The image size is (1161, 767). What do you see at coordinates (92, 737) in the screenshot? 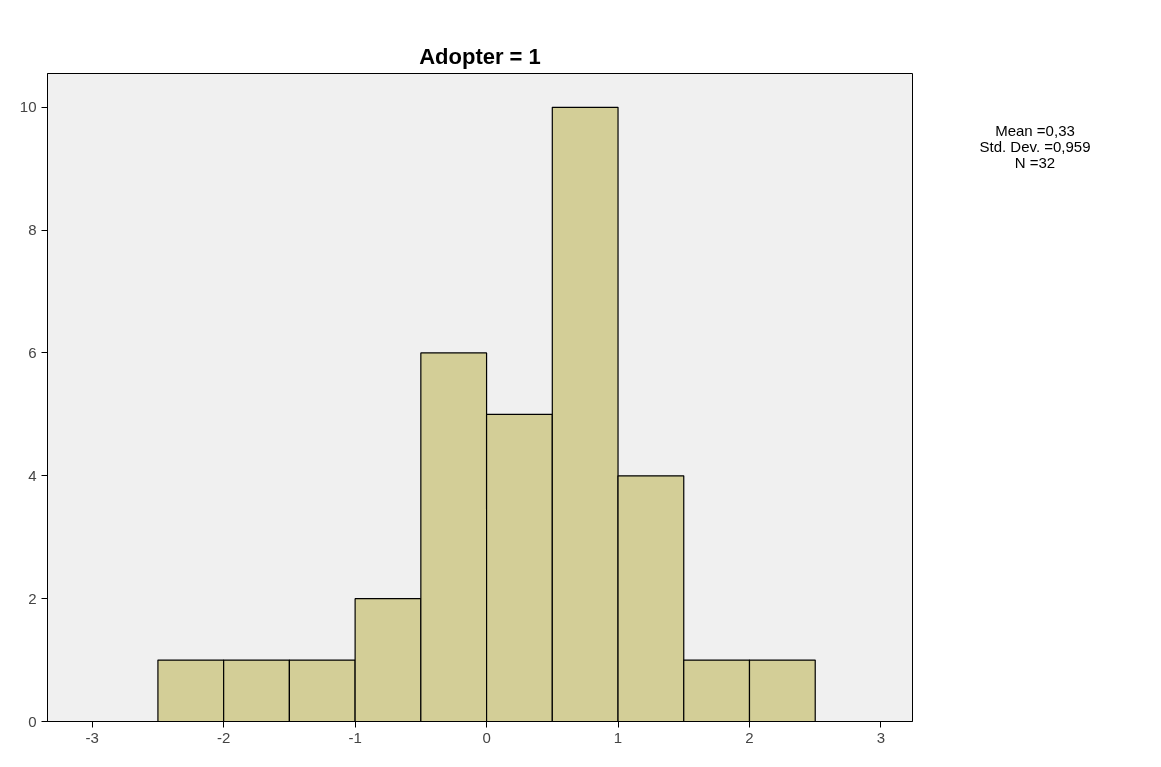
I see `x-tick-label: -3` at bounding box center [92, 737].